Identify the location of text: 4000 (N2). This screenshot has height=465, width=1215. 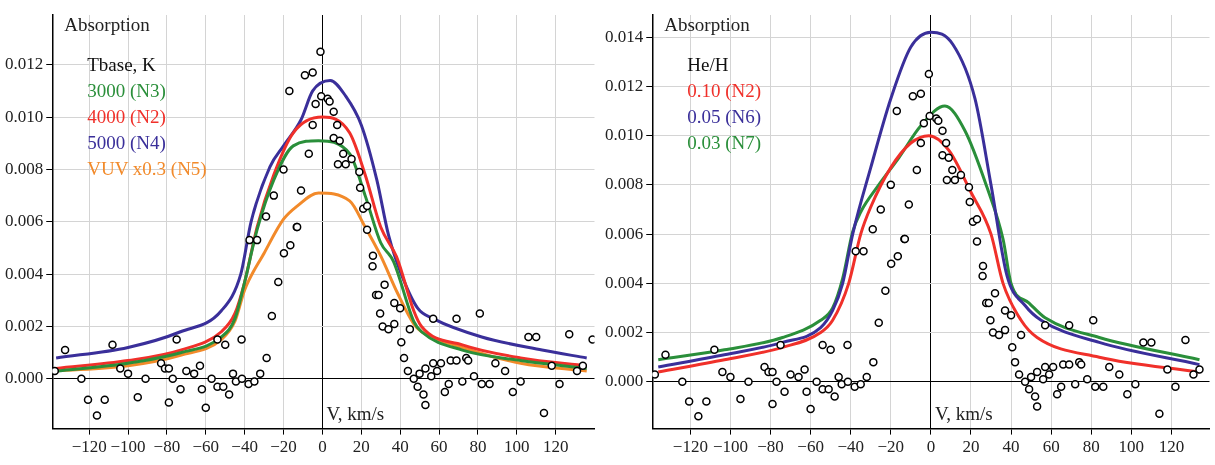
(126, 117).